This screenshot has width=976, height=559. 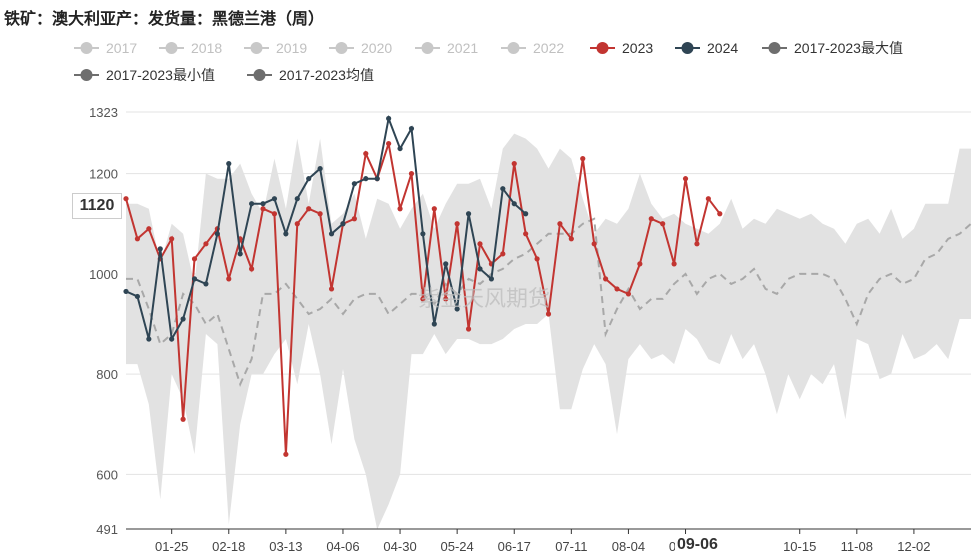 I want to click on y-tick-label: 800, so click(x=107, y=374).